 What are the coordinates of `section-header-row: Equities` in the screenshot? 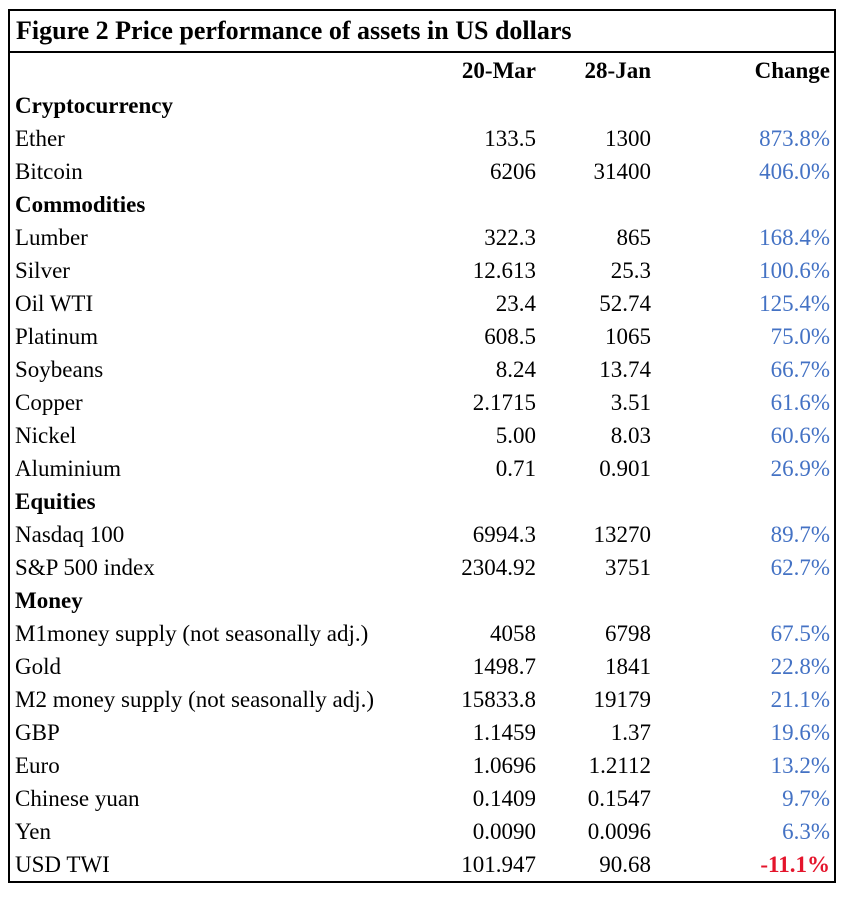 It's located at (422, 501).